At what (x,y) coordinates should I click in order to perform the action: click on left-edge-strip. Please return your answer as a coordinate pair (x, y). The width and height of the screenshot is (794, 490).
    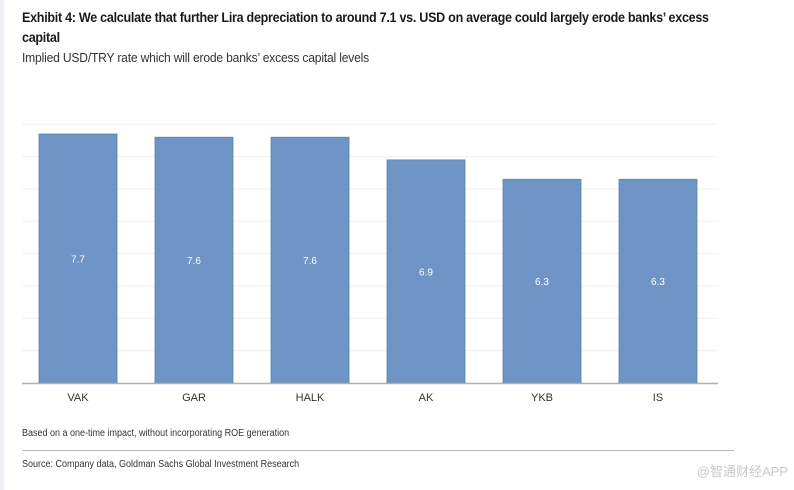
    Looking at the image, I should click on (2, 245).